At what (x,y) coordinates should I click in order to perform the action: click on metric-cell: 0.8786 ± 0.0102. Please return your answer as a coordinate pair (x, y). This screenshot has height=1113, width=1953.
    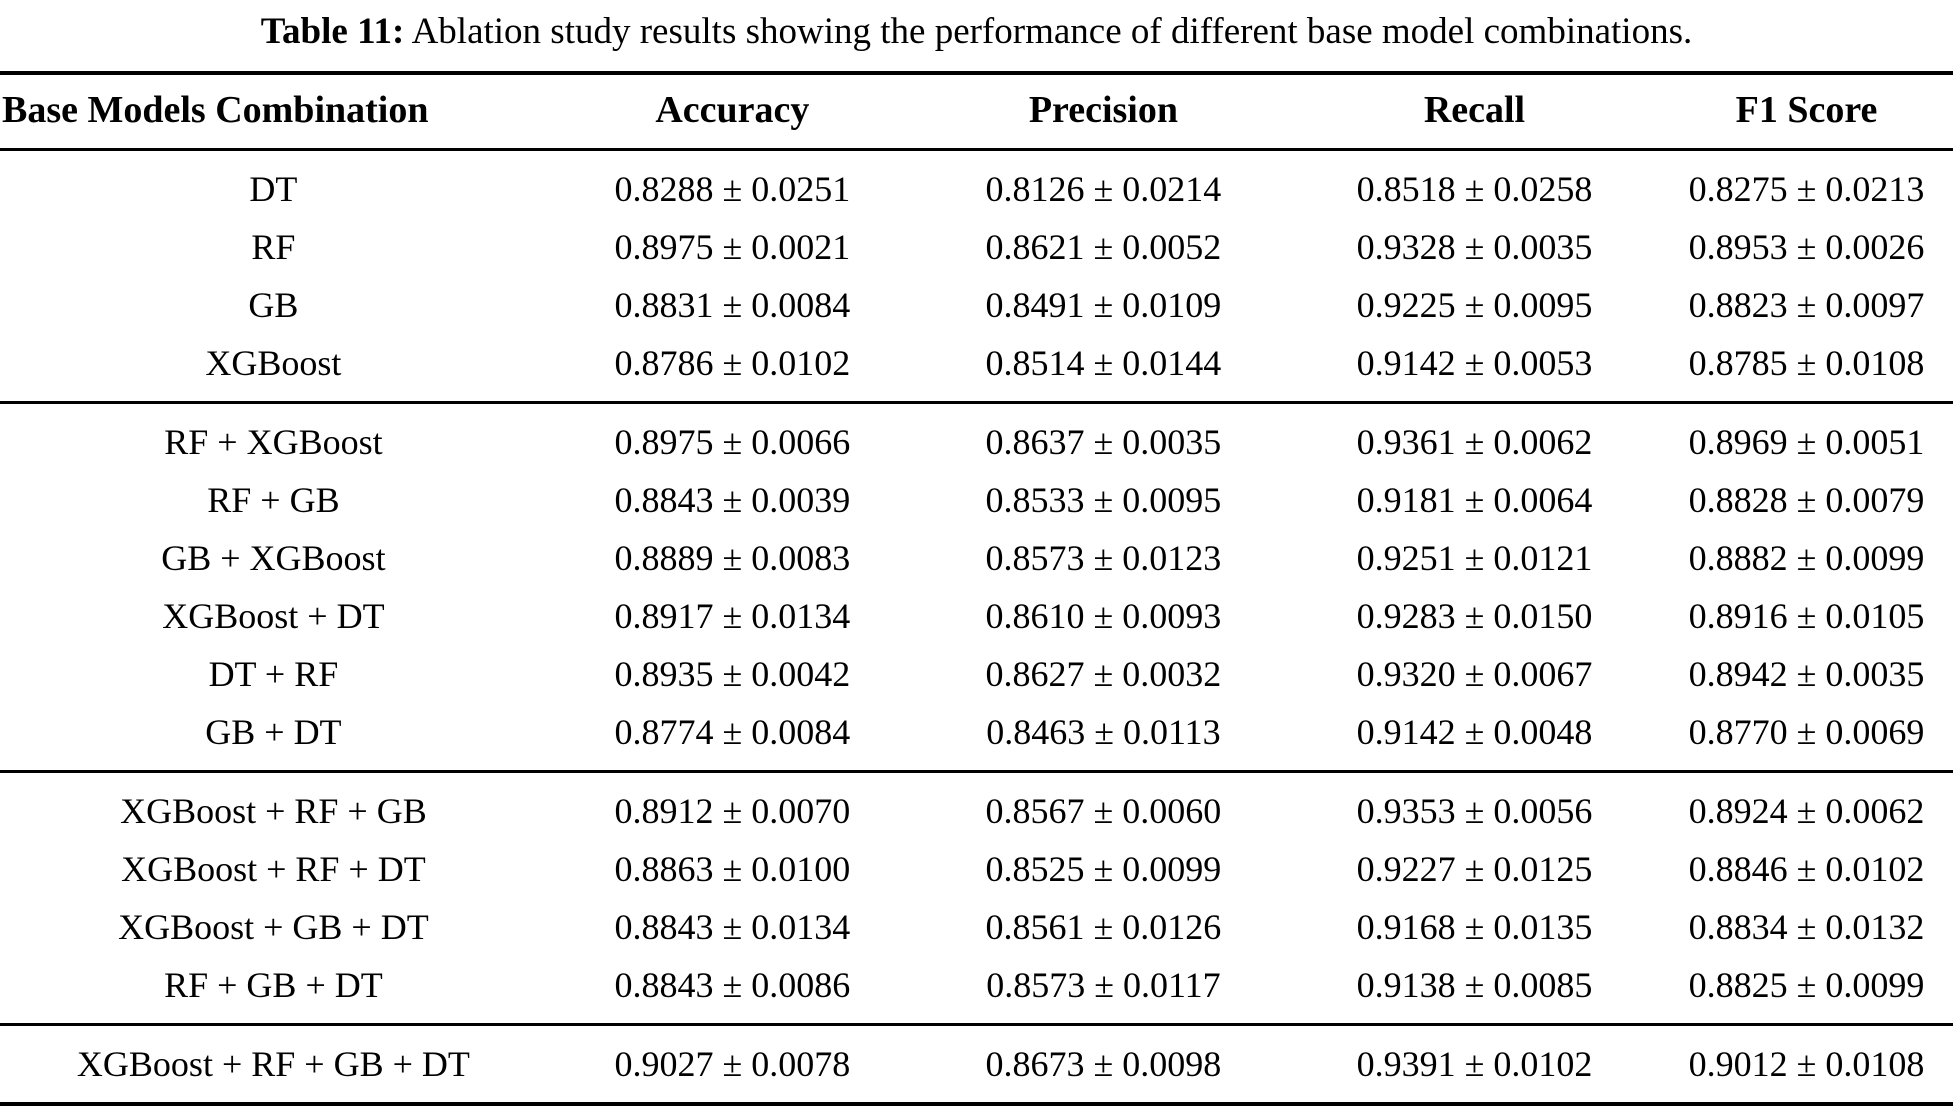
    Looking at the image, I should click on (732, 363).